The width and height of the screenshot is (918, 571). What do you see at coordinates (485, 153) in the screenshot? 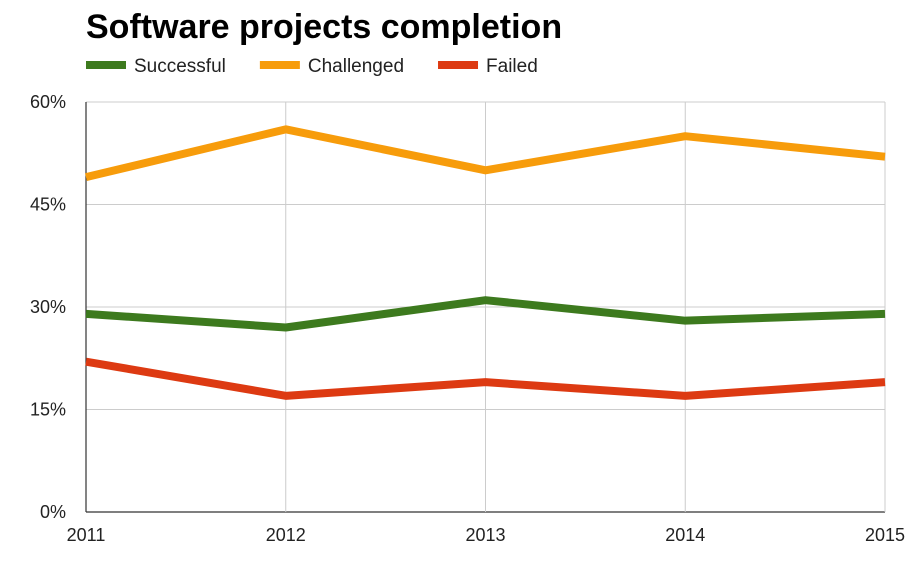
I see `series-line-challenged` at bounding box center [485, 153].